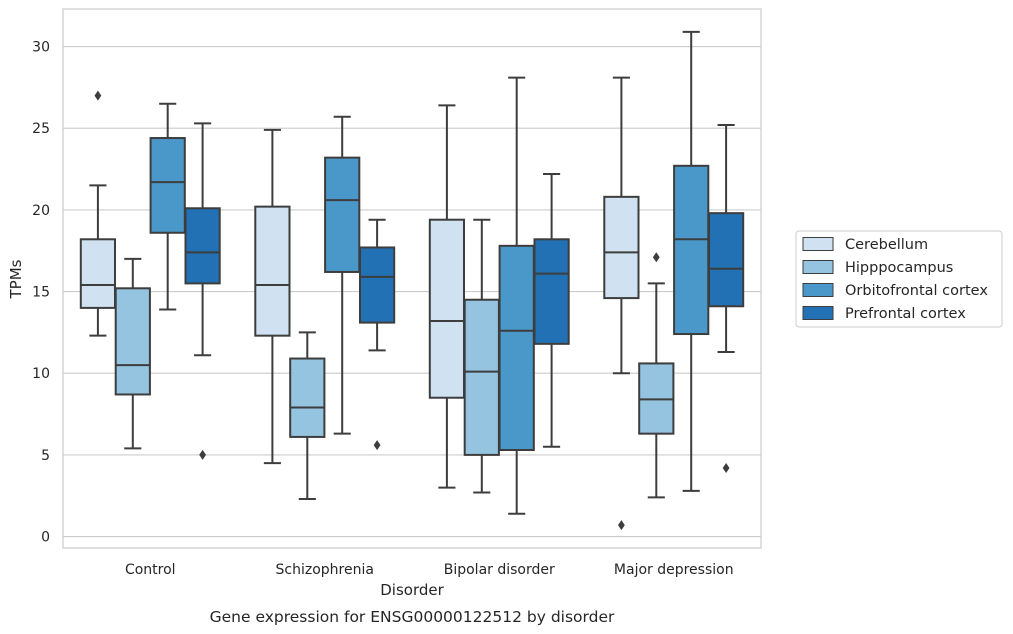 The width and height of the screenshot is (1013, 634). I want to click on x-tick-label: Major depression, so click(674, 570).